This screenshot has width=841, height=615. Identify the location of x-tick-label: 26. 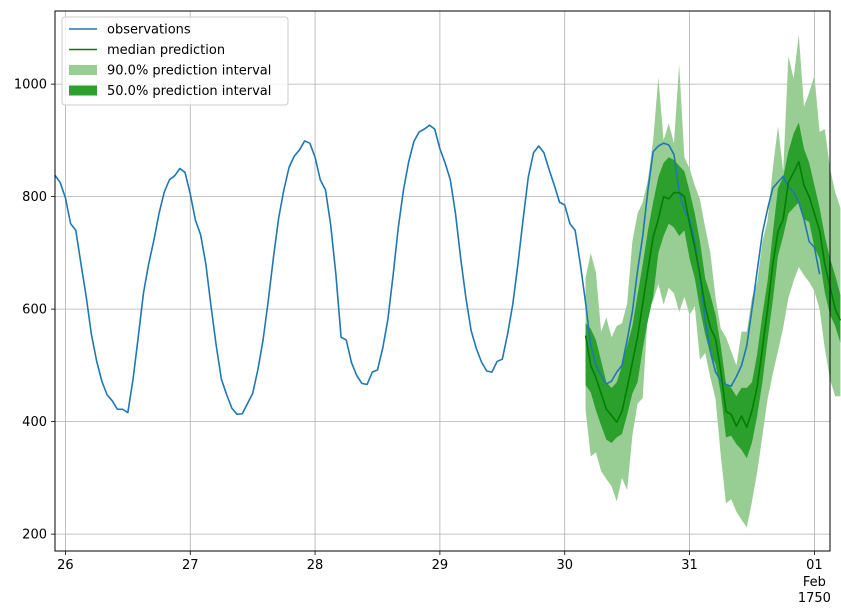
(65, 565).